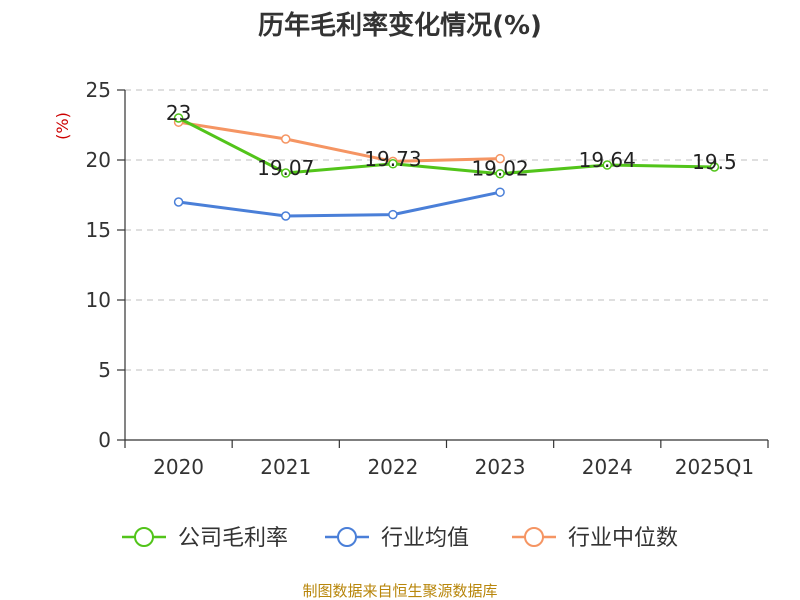  What do you see at coordinates (178, 467) in the screenshot?
I see `x-tick-label: 2020` at bounding box center [178, 467].